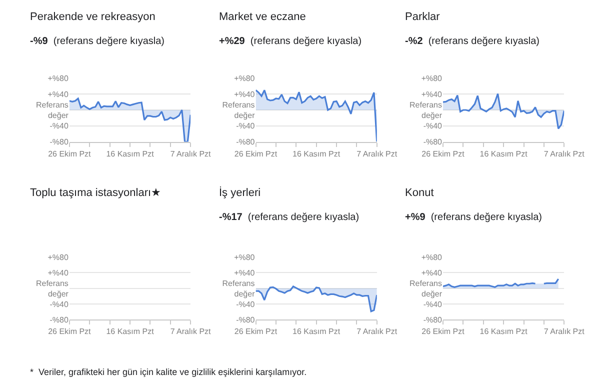  What do you see at coordinates (290, 41) in the screenshot?
I see `chart-subtitle: +%29 (referans değere kıyasla)` at bounding box center [290, 41].